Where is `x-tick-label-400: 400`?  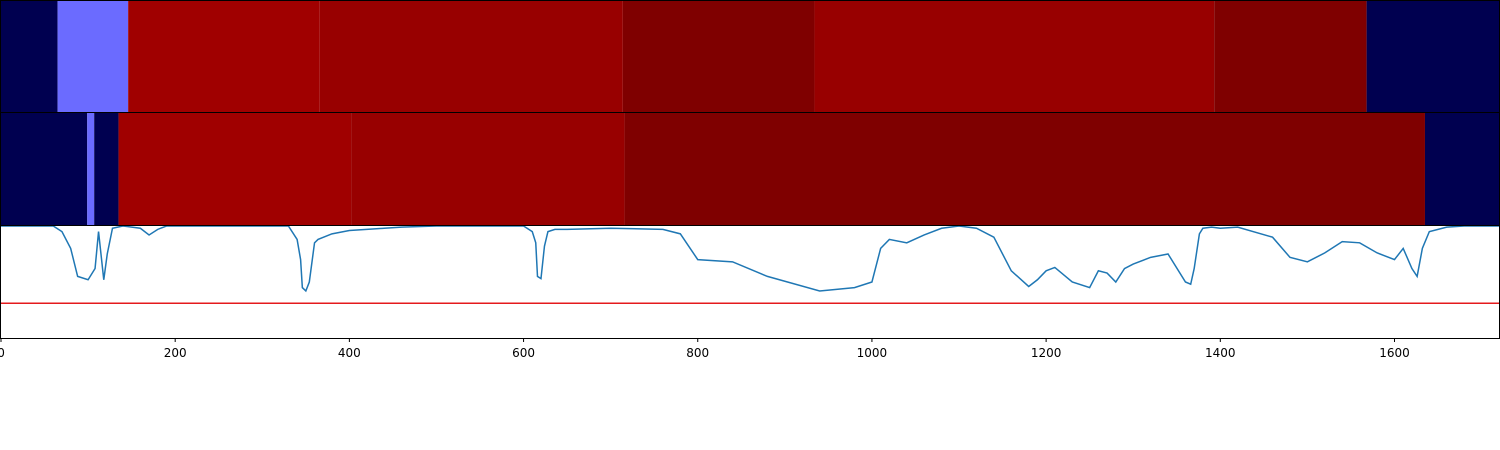 x-tick-label-400: 400 is located at coordinates (349, 353).